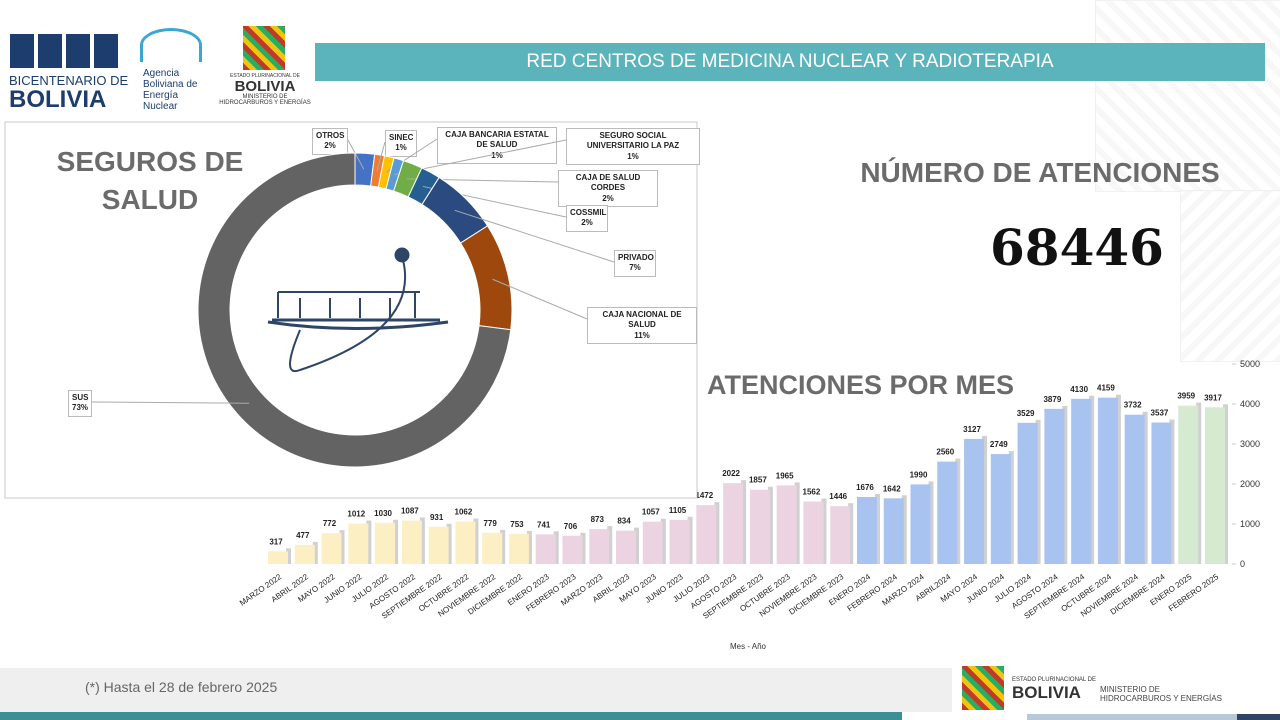 Image resolution: width=1280 pixels, height=720 pixels. What do you see at coordinates (1046, 692) in the screenshot?
I see `footer-bolivia: BOLIVIA` at bounding box center [1046, 692].